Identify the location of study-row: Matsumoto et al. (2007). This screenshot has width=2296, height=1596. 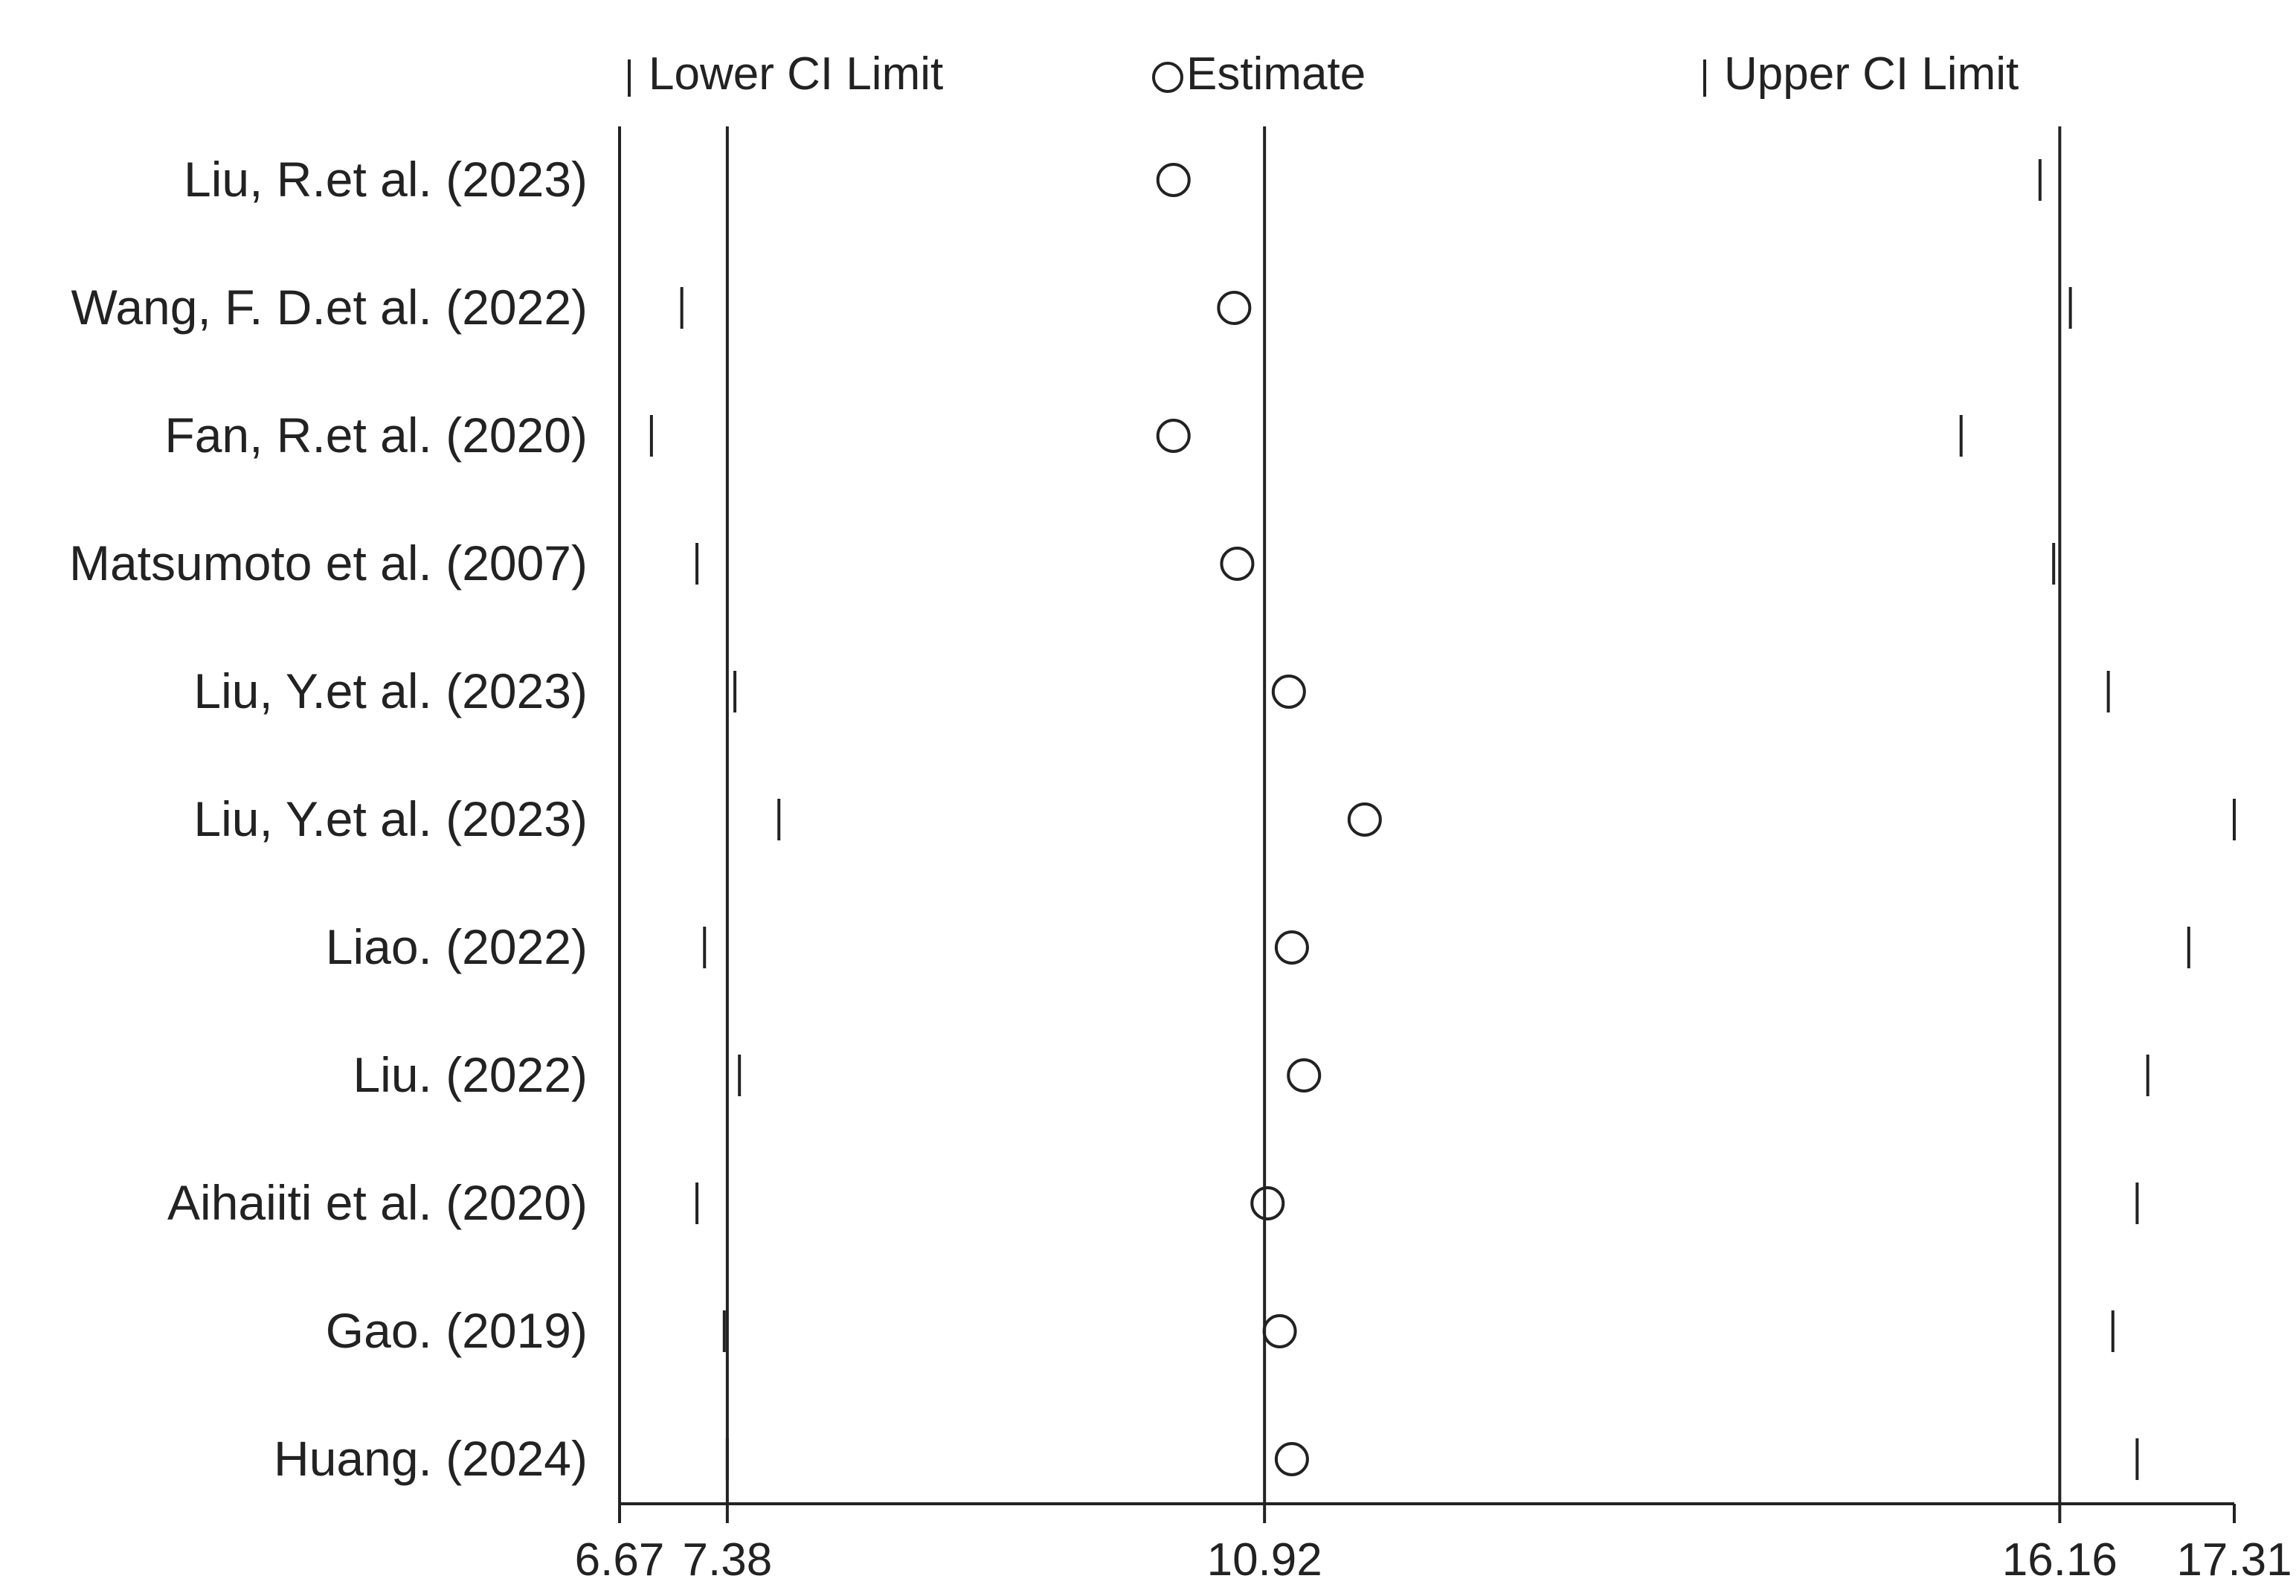
(1062, 563).